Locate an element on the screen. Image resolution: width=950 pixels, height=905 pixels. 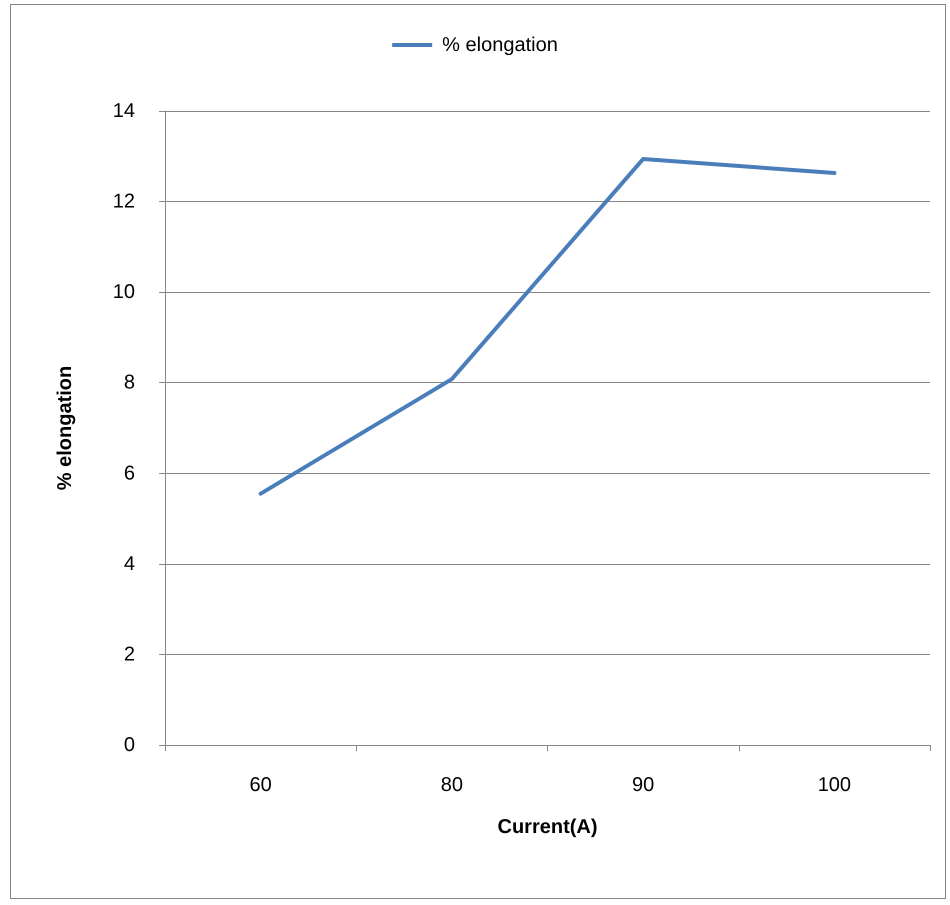
y-tick-label: 12 is located at coordinates (123, 201).